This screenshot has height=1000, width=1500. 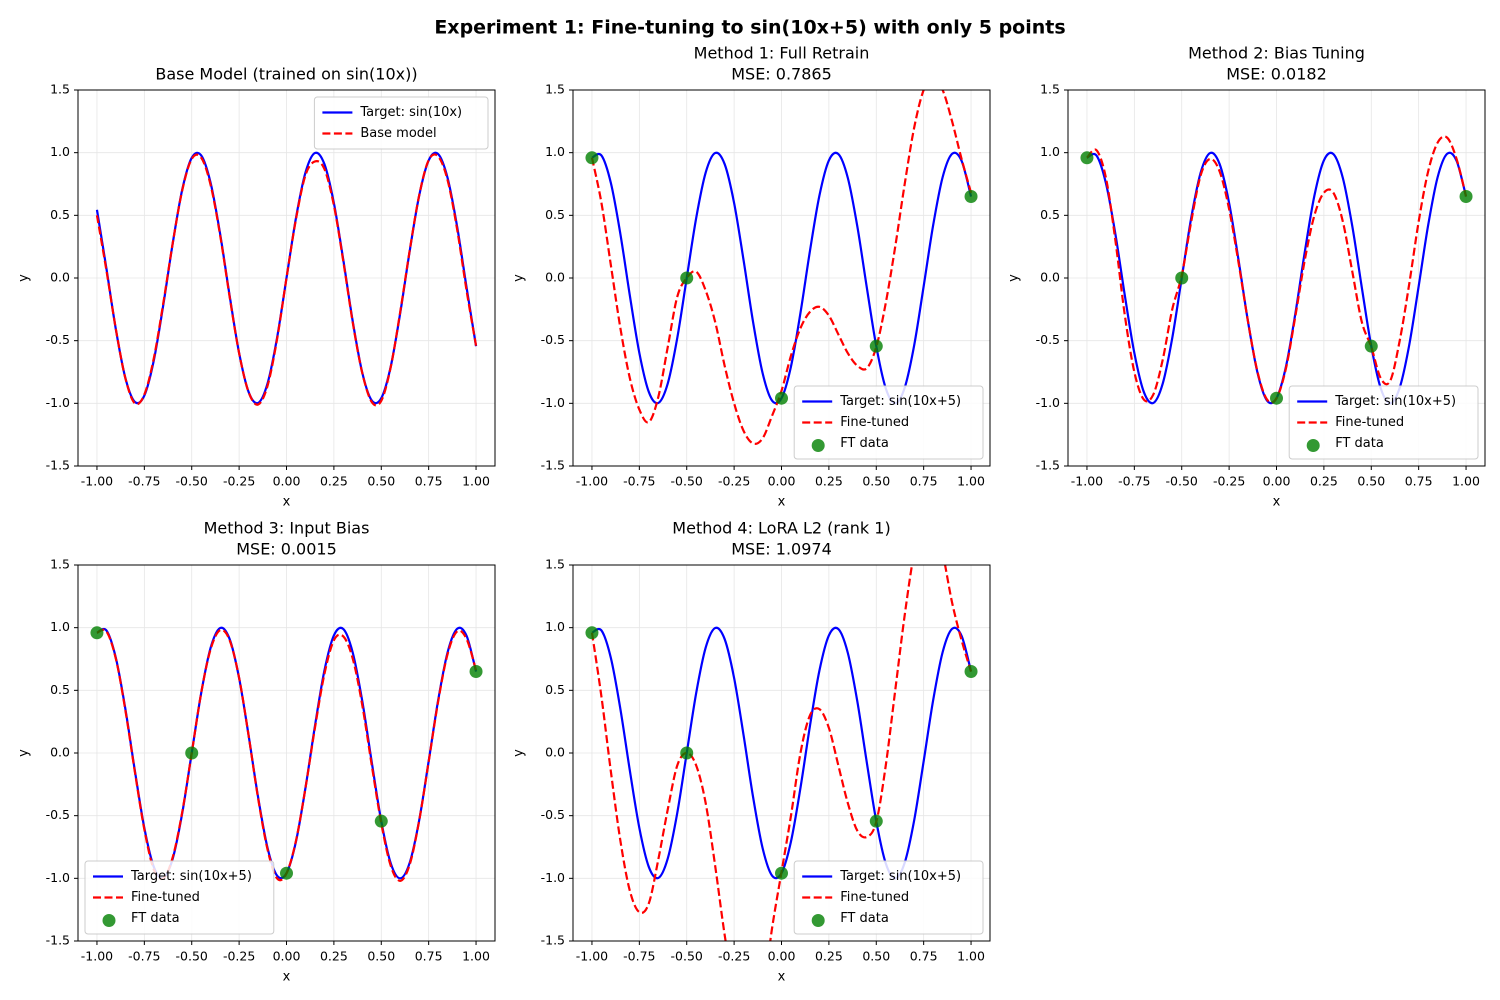 I want to click on x-tick-label: 1.00, so click(x=971, y=481).